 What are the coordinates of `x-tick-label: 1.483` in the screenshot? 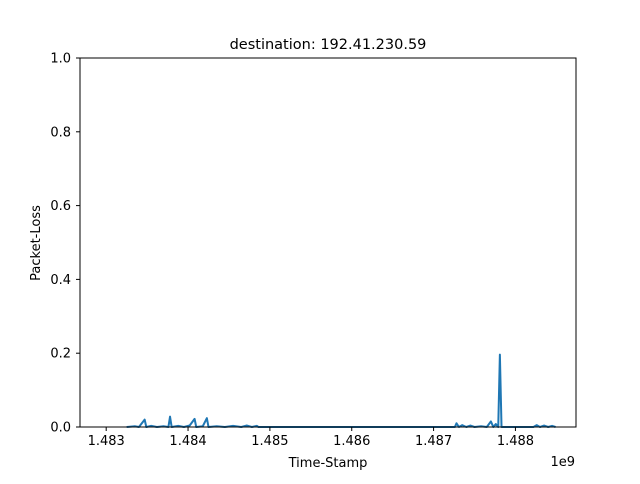 It's located at (106, 441).